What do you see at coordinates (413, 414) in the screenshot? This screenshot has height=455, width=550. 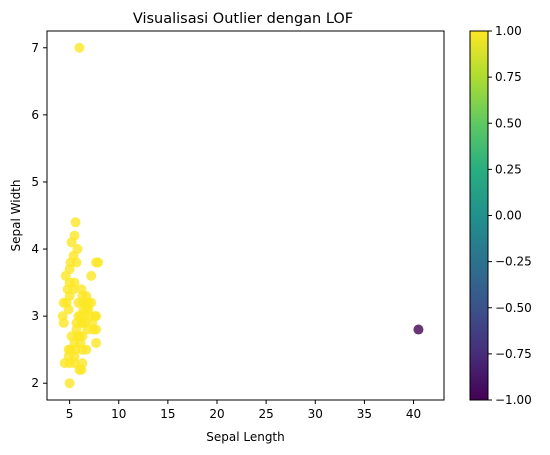 I see `x-tick-label: 40` at bounding box center [413, 414].